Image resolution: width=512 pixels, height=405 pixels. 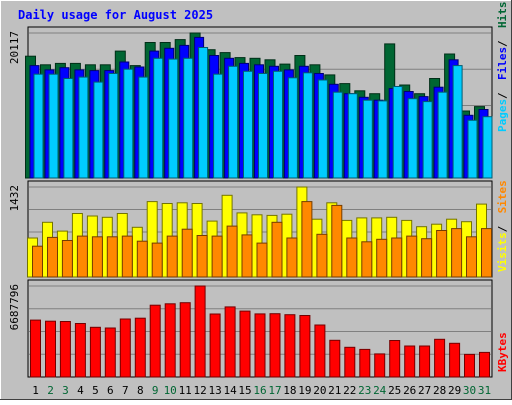 I want to click on x-tick-label: 1, so click(x=35, y=390).